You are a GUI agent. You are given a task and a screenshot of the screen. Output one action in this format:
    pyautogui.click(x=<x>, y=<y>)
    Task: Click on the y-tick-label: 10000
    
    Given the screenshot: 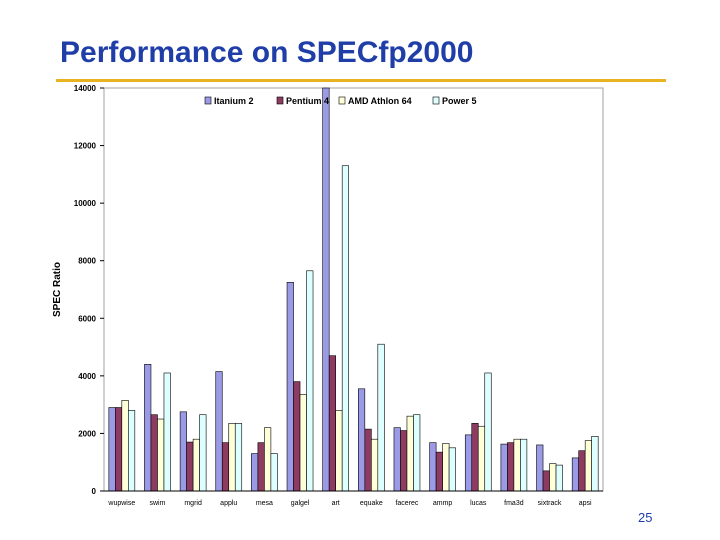 What is the action you would take?
    pyautogui.click(x=85, y=203)
    